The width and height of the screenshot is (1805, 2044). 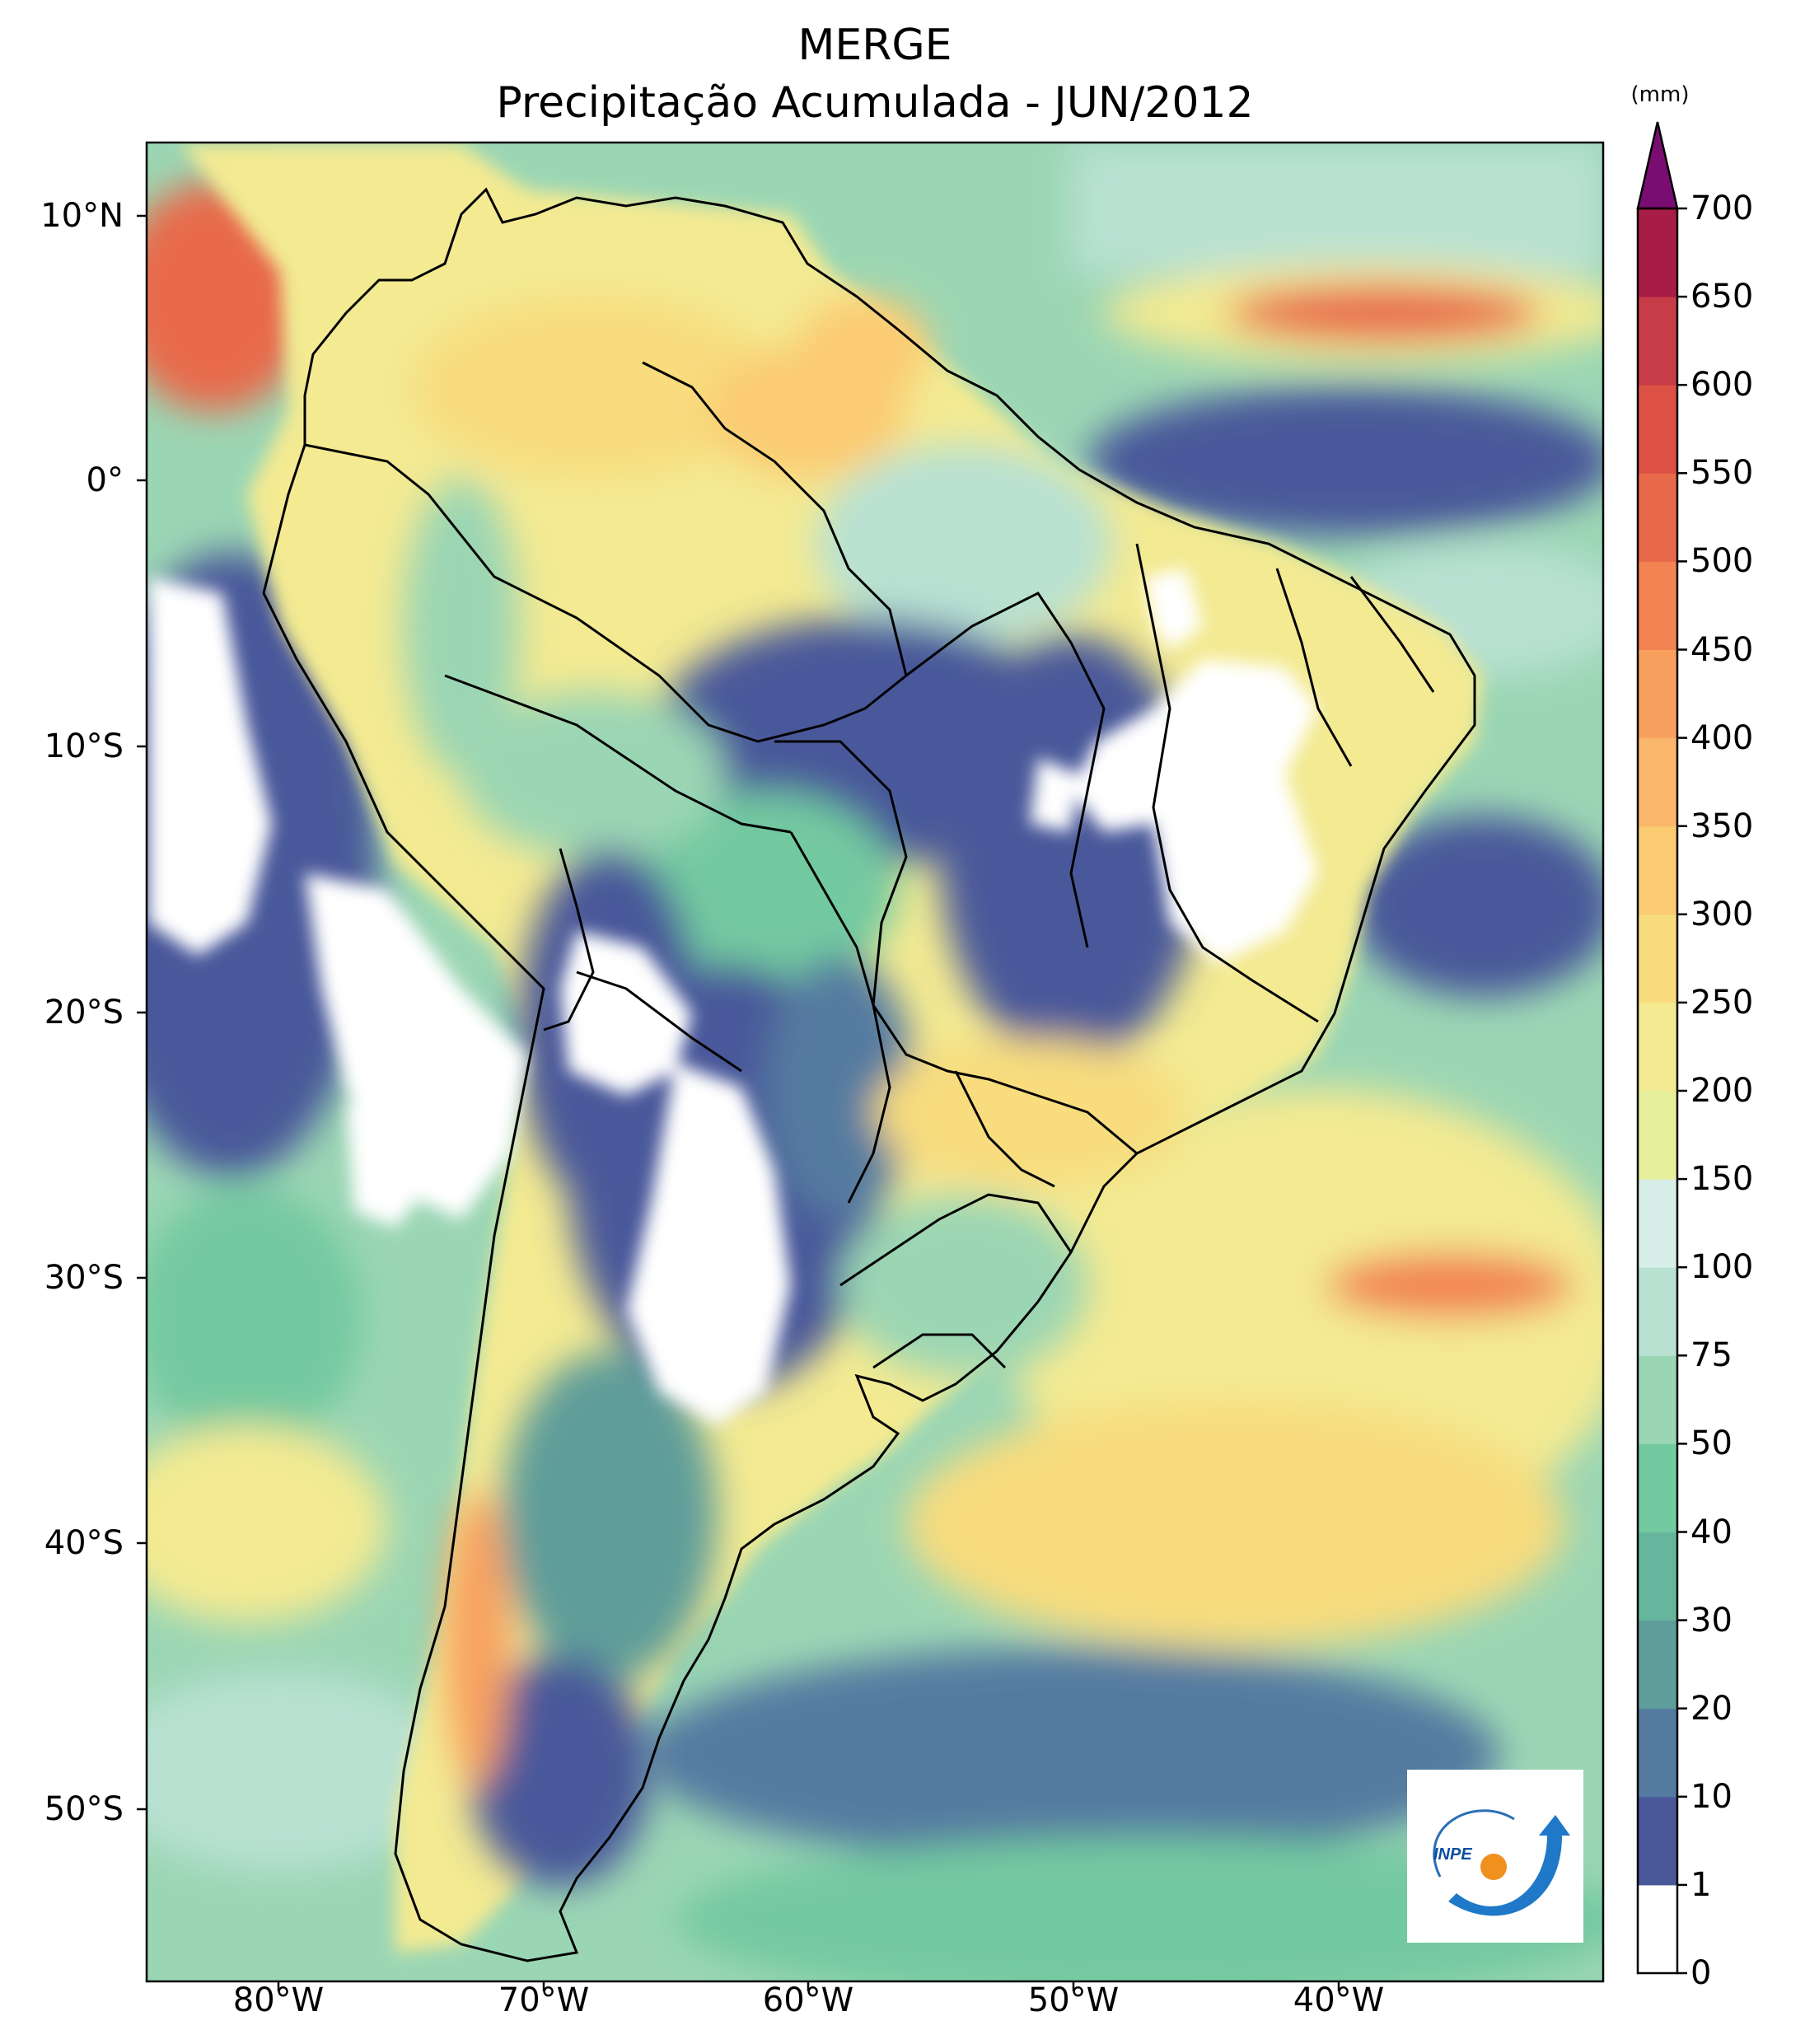 I want to click on colorbar-label: 200, so click(x=1722, y=1091).